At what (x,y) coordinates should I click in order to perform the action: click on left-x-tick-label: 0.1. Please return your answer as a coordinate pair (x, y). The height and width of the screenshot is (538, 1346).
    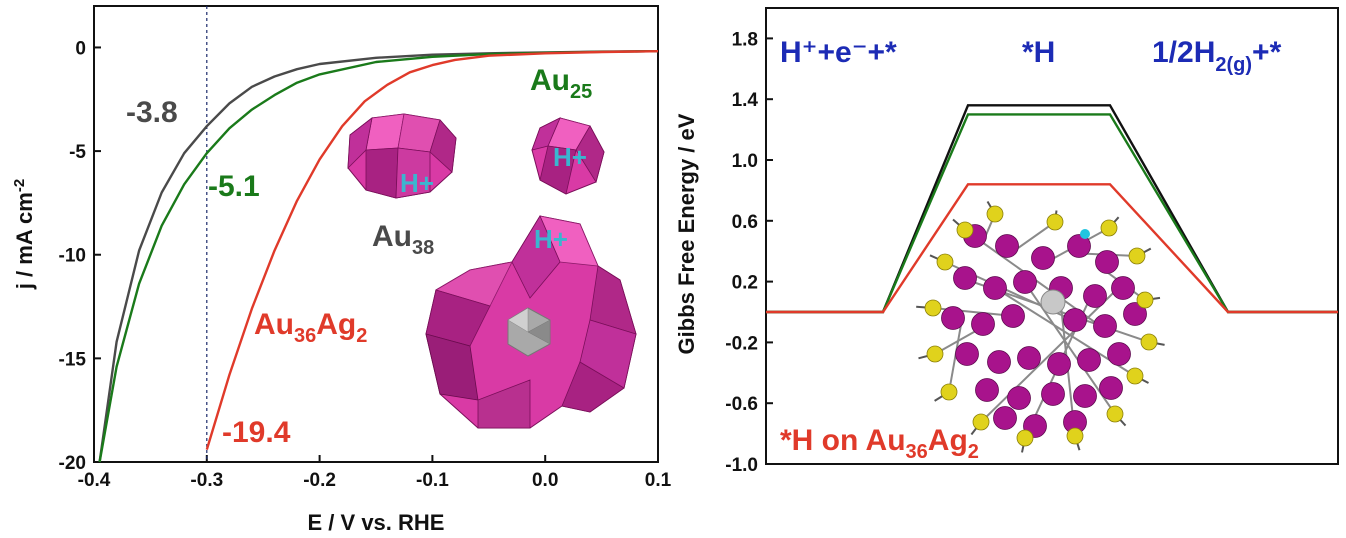
    Looking at the image, I should click on (658, 480).